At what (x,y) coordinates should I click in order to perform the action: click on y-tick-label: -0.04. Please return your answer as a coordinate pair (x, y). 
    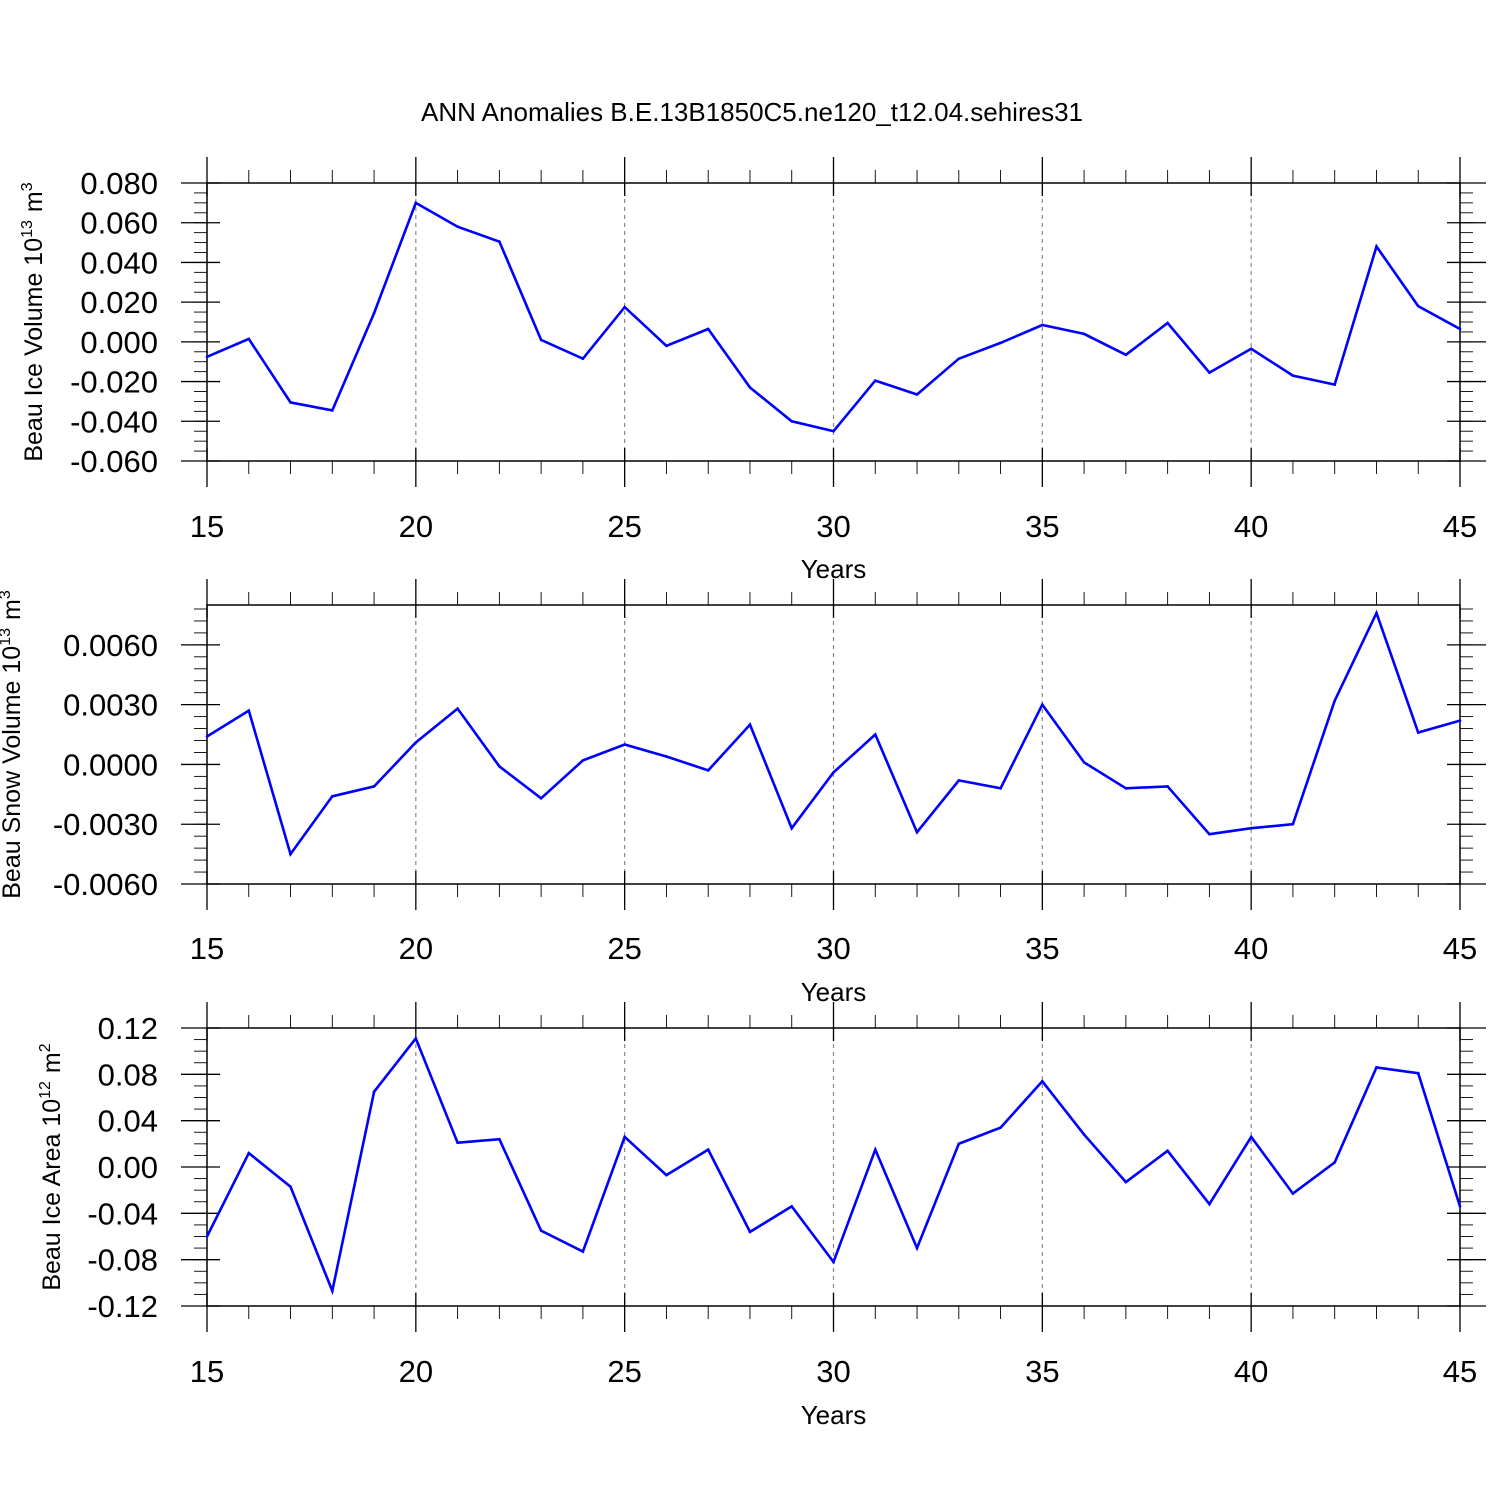
    Looking at the image, I should click on (122, 1213).